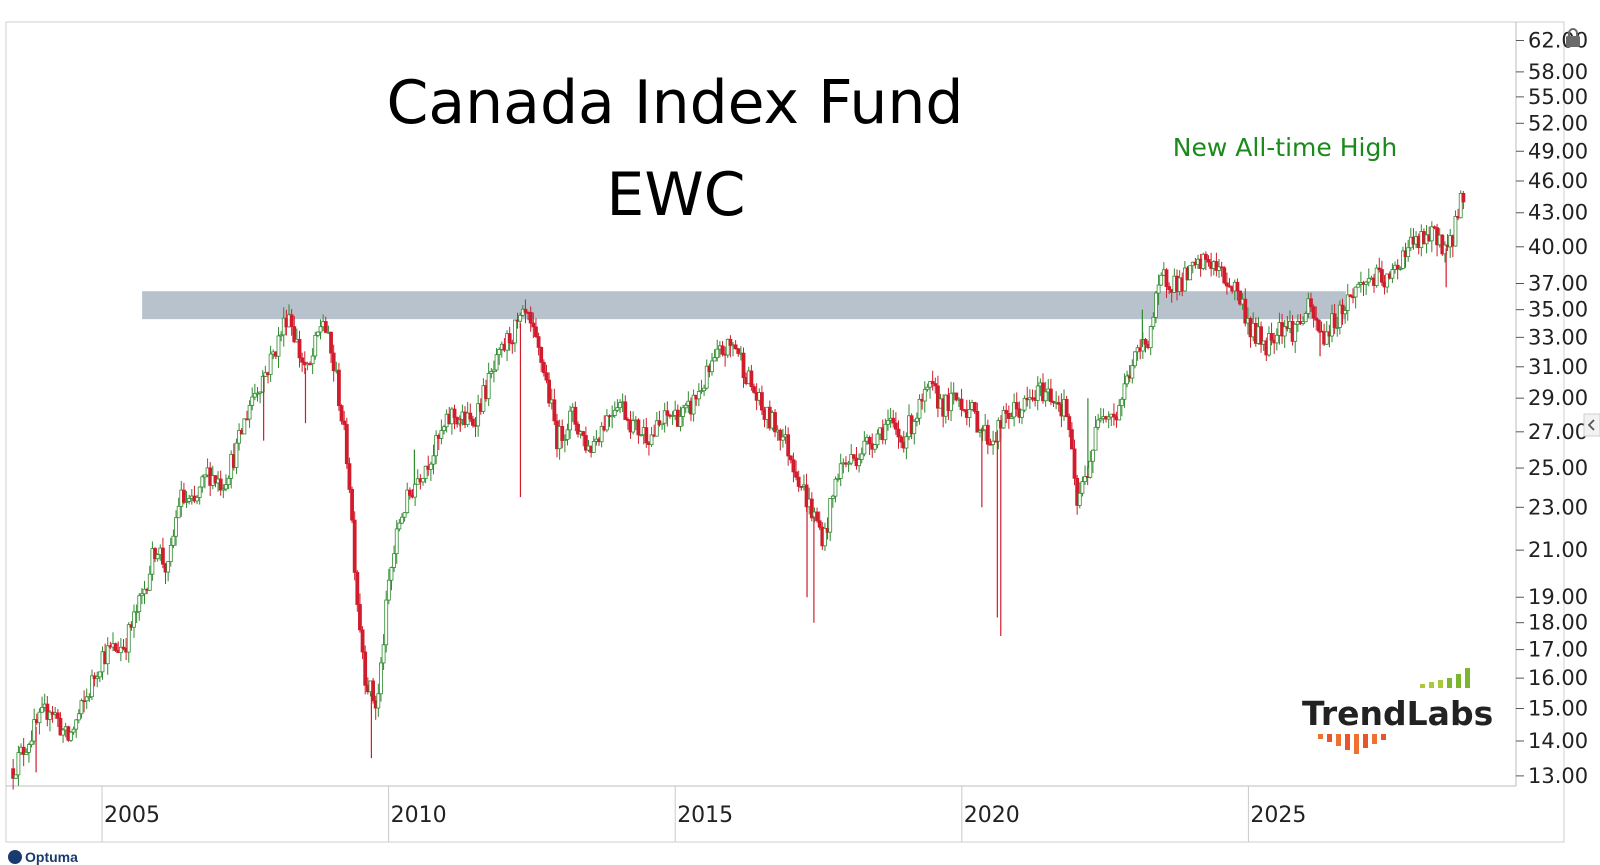 Image resolution: width=1600 pixels, height=865 pixels. What do you see at coordinates (1591, 425) in the screenshot?
I see `chevron-left-icon` at bounding box center [1591, 425].